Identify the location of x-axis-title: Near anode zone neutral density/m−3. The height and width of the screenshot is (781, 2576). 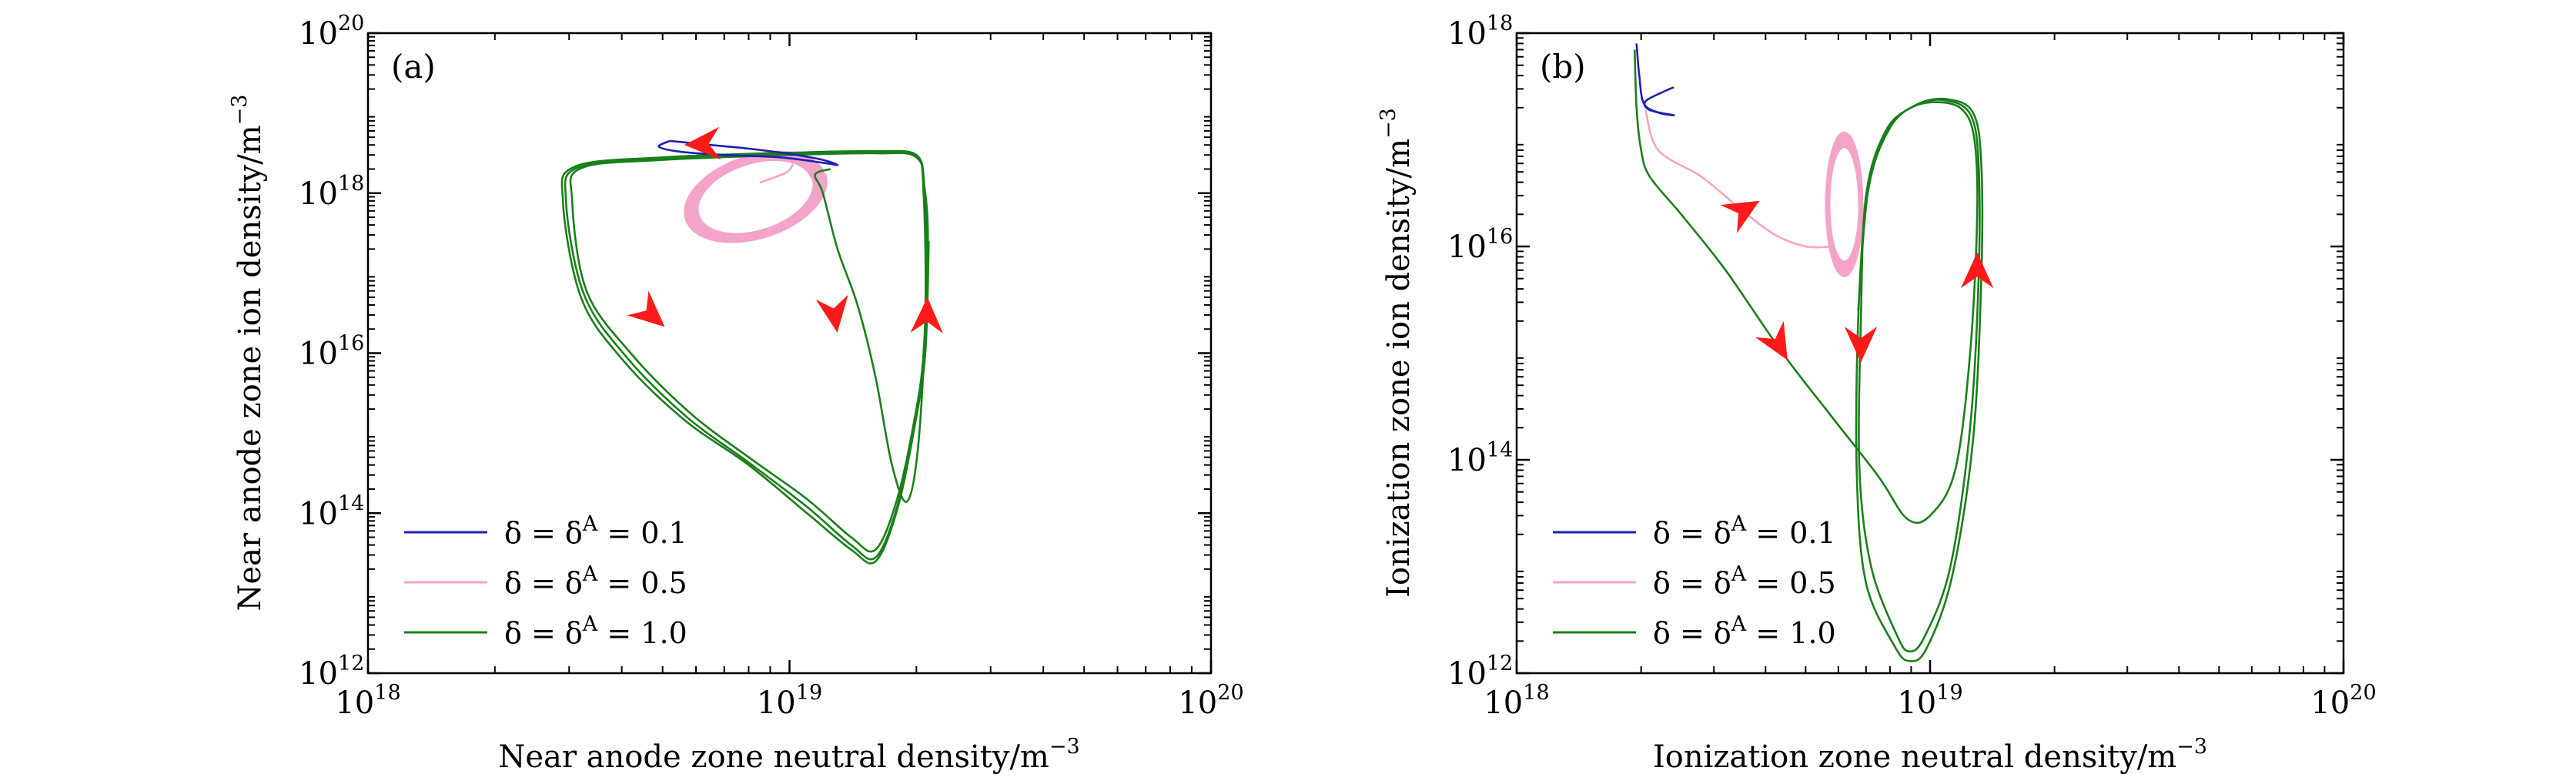
(788, 755).